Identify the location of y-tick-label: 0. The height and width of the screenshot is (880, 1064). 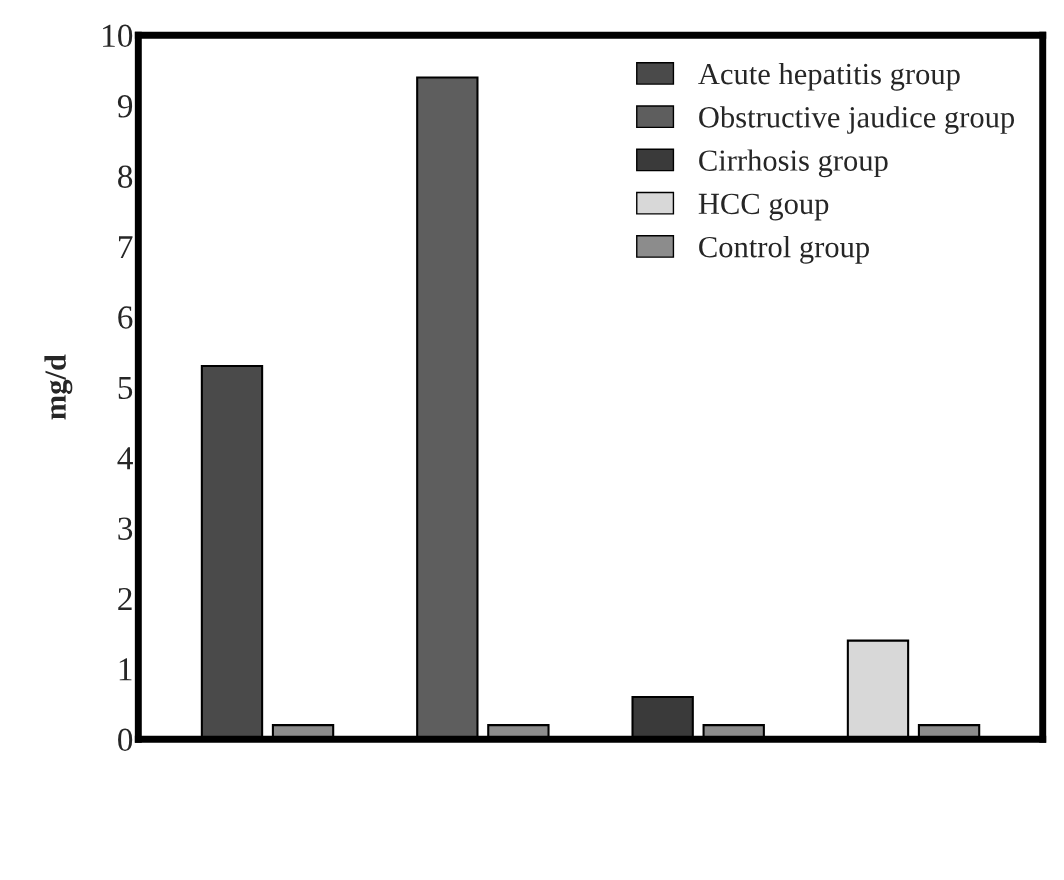
(125, 740).